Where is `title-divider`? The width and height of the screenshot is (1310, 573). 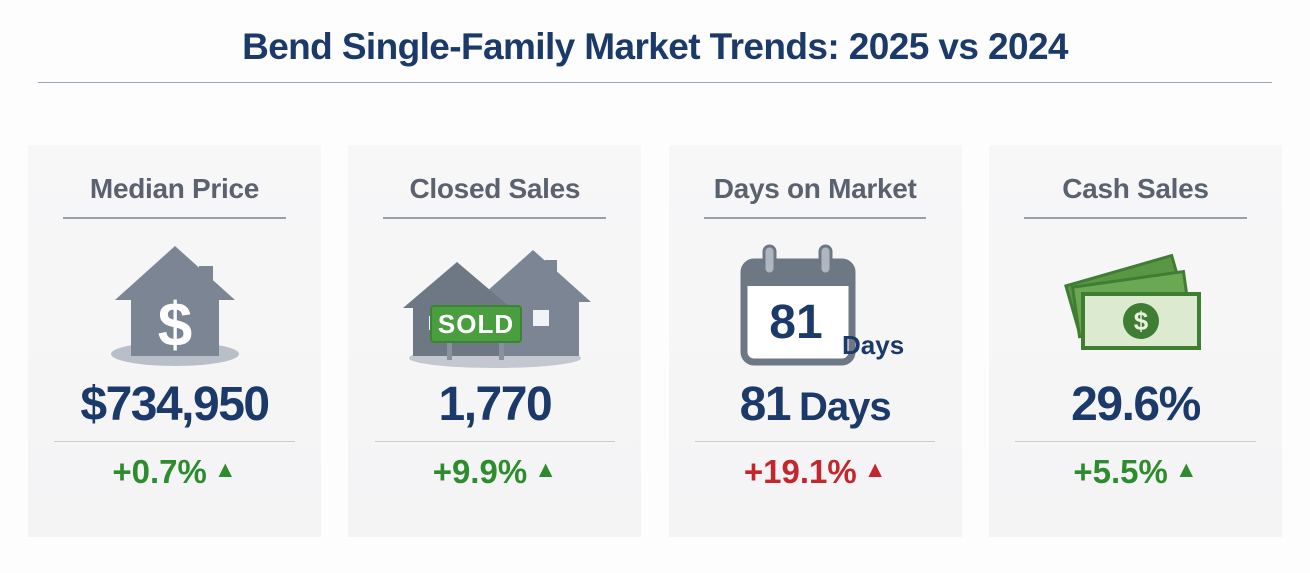
title-divider is located at coordinates (655, 82).